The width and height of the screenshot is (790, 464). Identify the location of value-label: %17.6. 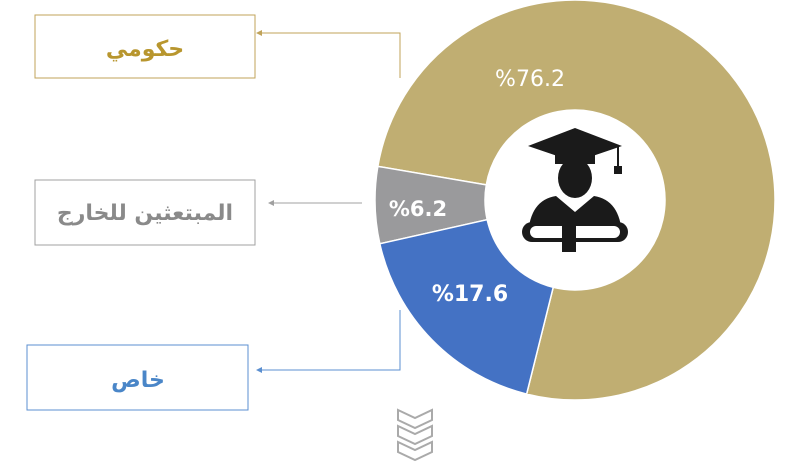
(470, 294).